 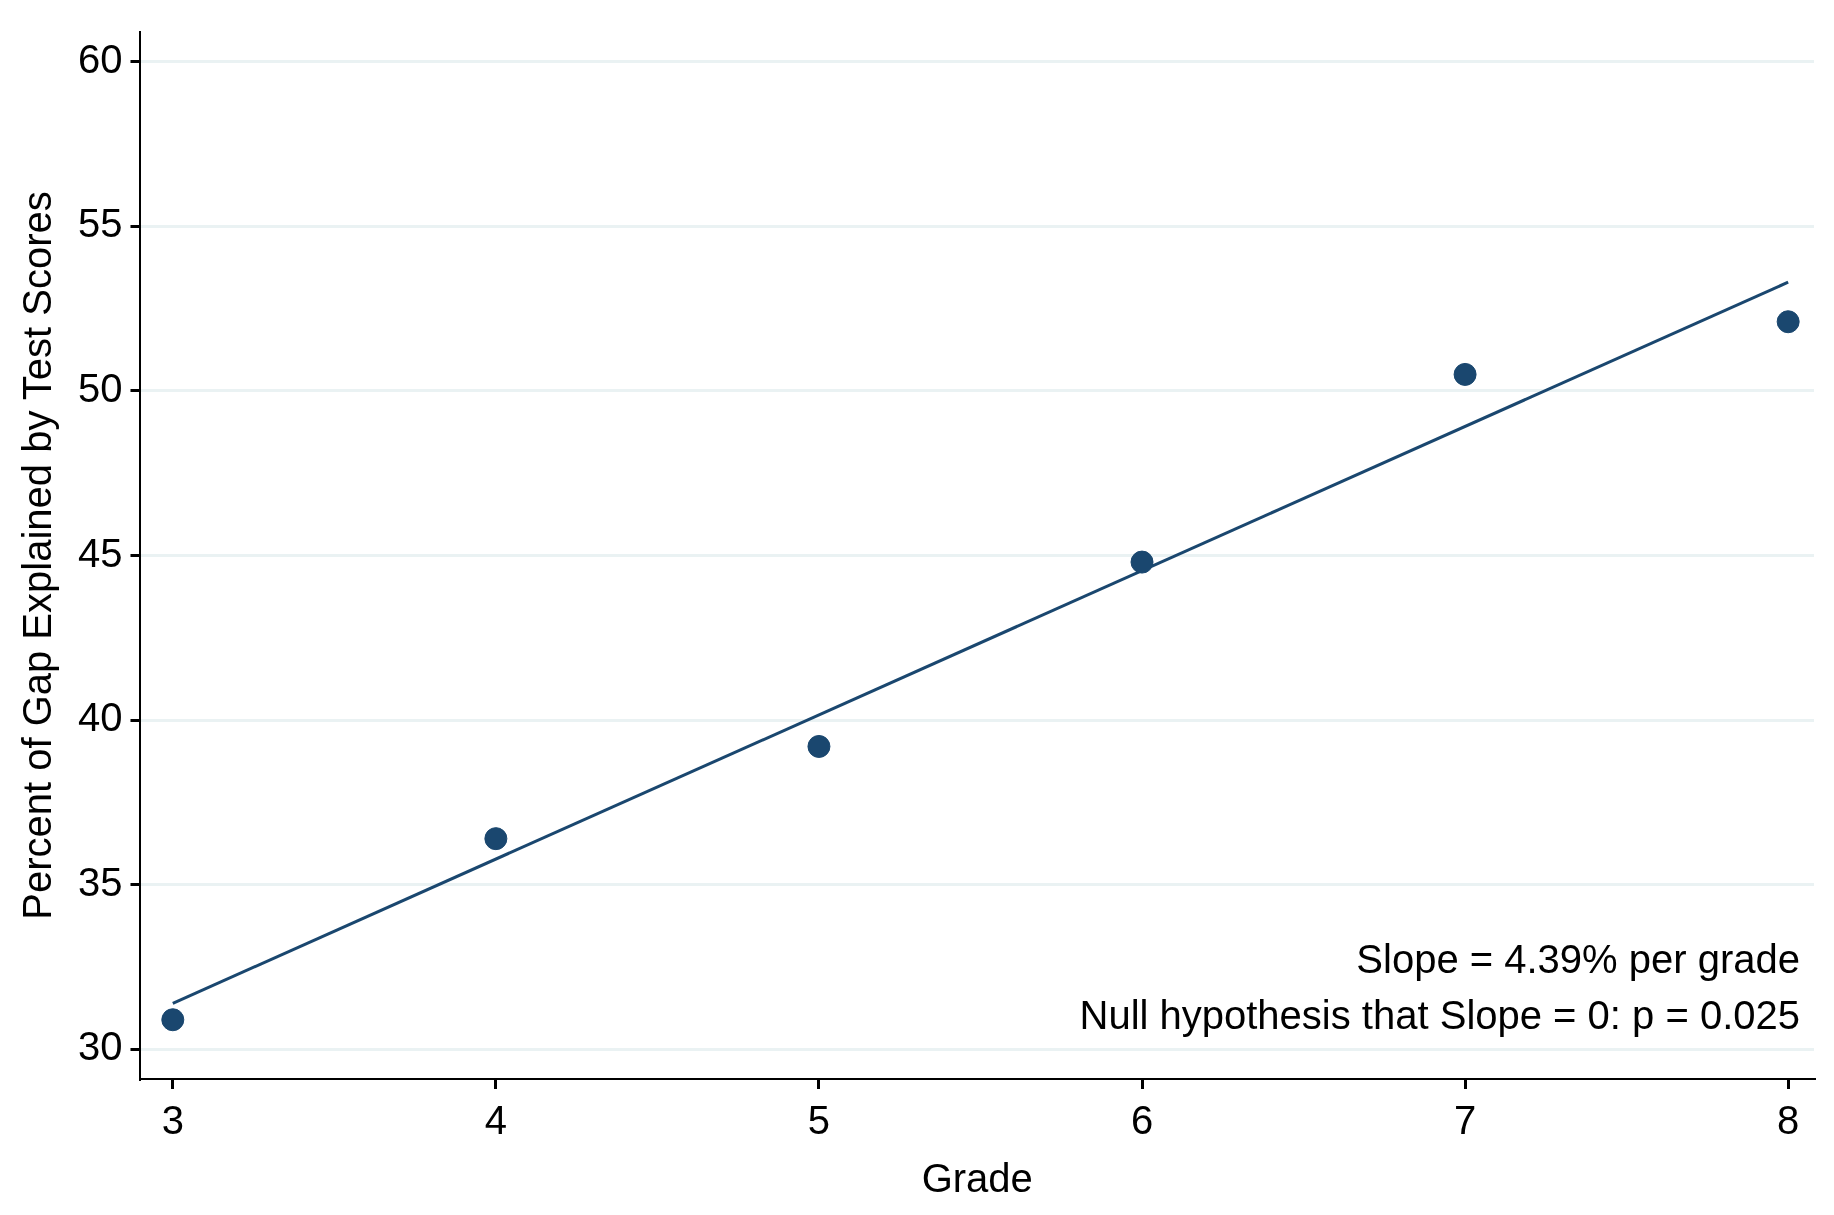 What do you see at coordinates (100, 1046) in the screenshot?
I see `y-tick-label: 30` at bounding box center [100, 1046].